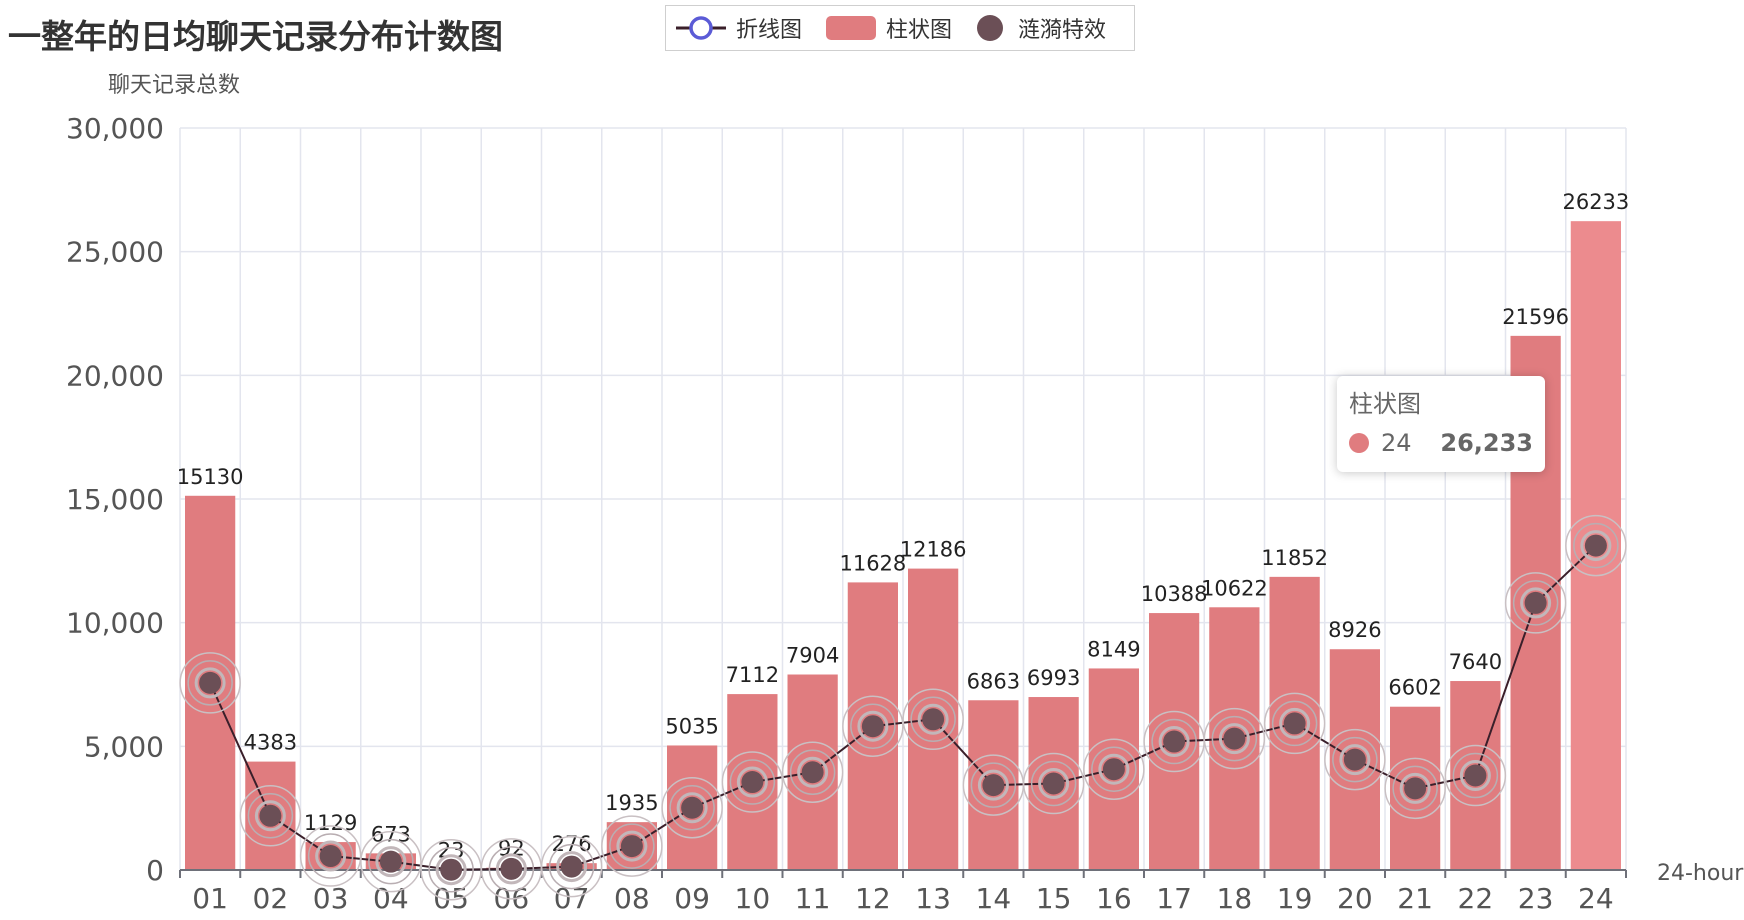 The image size is (1744, 920). What do you see at coordinates (1295, 898) in the screenshot?
I see `x-tick-label: 19` at bounding box center [1295, 898].